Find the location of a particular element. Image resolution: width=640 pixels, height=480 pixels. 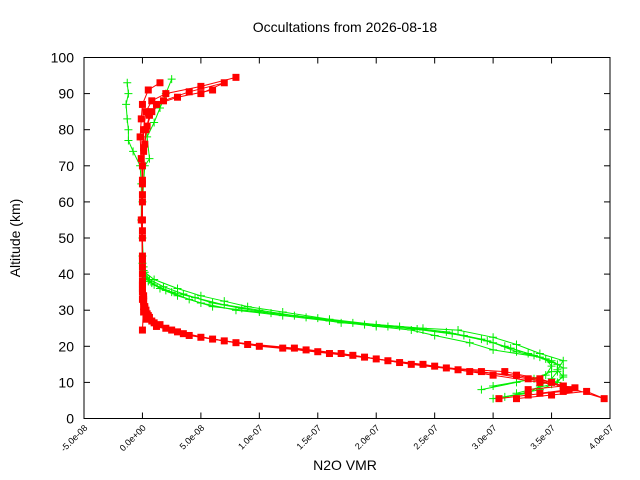

x-tick-label: 5.0e-08 is located at coordinates (192, 437).